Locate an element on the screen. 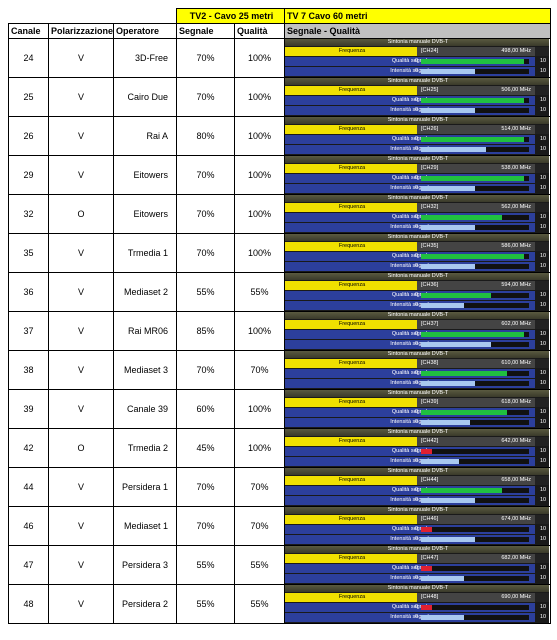 Image resolution: width=557 pixels, height=640 pixels. cell: O is located at coordinates (81, 214).